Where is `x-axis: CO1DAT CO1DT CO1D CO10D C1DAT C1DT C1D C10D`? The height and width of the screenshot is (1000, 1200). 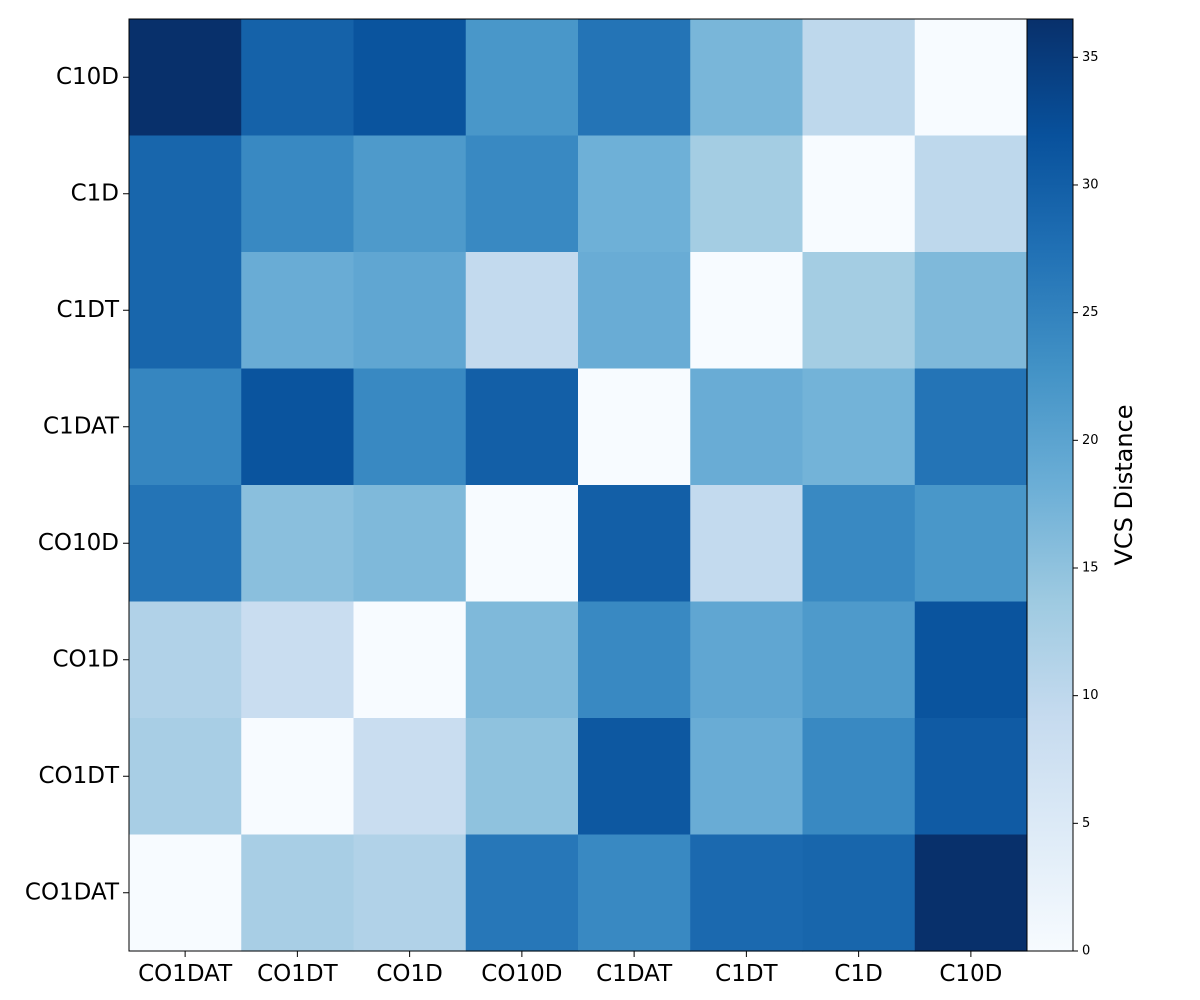
x-axis: CO1DAT CO1DT CO1D CO10D C1DAT C1DT C1D C10D is located at coordinates (570, 969).